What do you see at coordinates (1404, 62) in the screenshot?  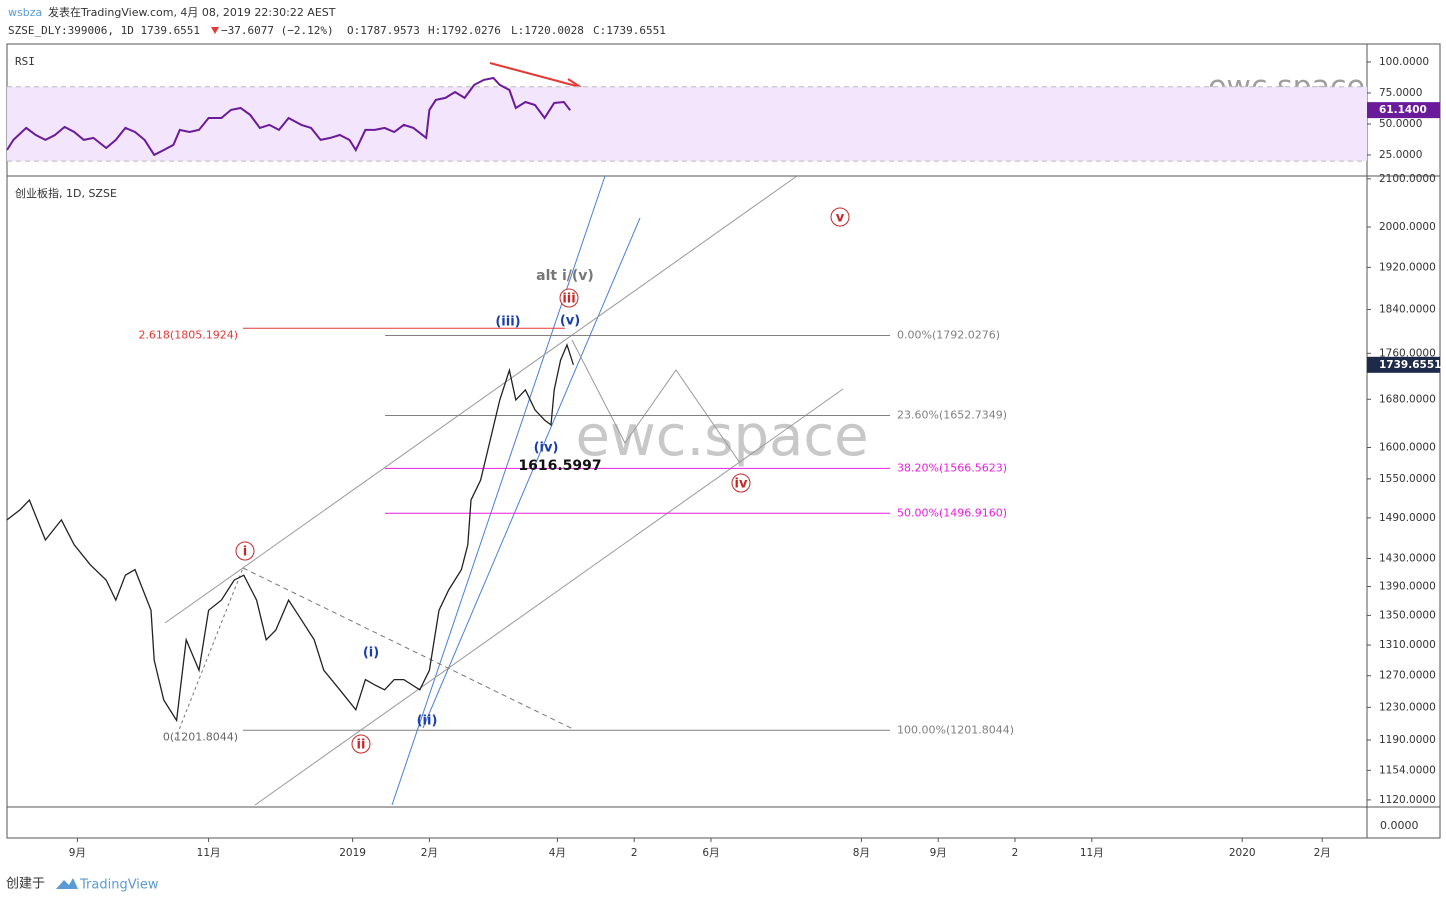 I see `y-tick-label: 100.0000` at bounding box center [1404, 62].